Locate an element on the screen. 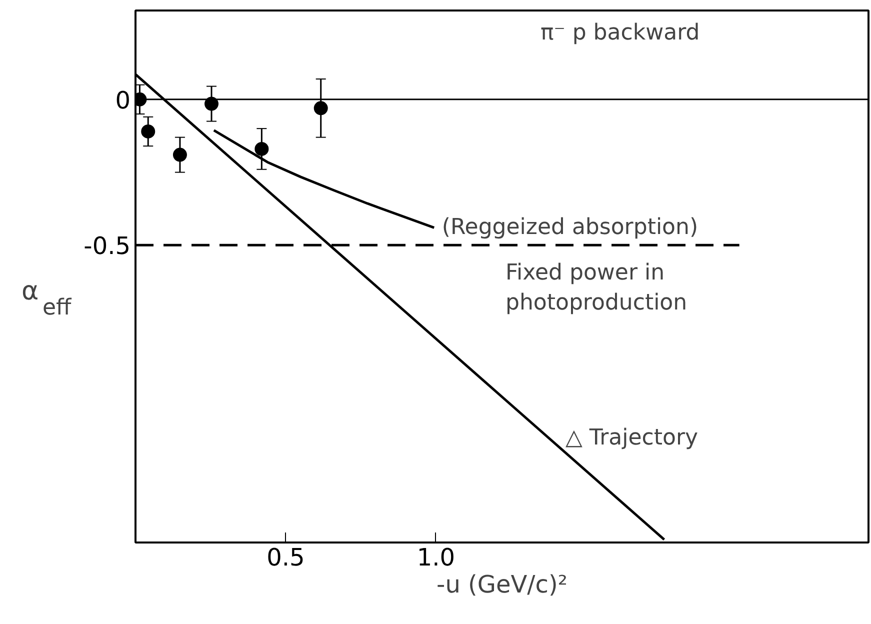  annotation: (Reggeized absorption) is located at coordinates (570, 227).